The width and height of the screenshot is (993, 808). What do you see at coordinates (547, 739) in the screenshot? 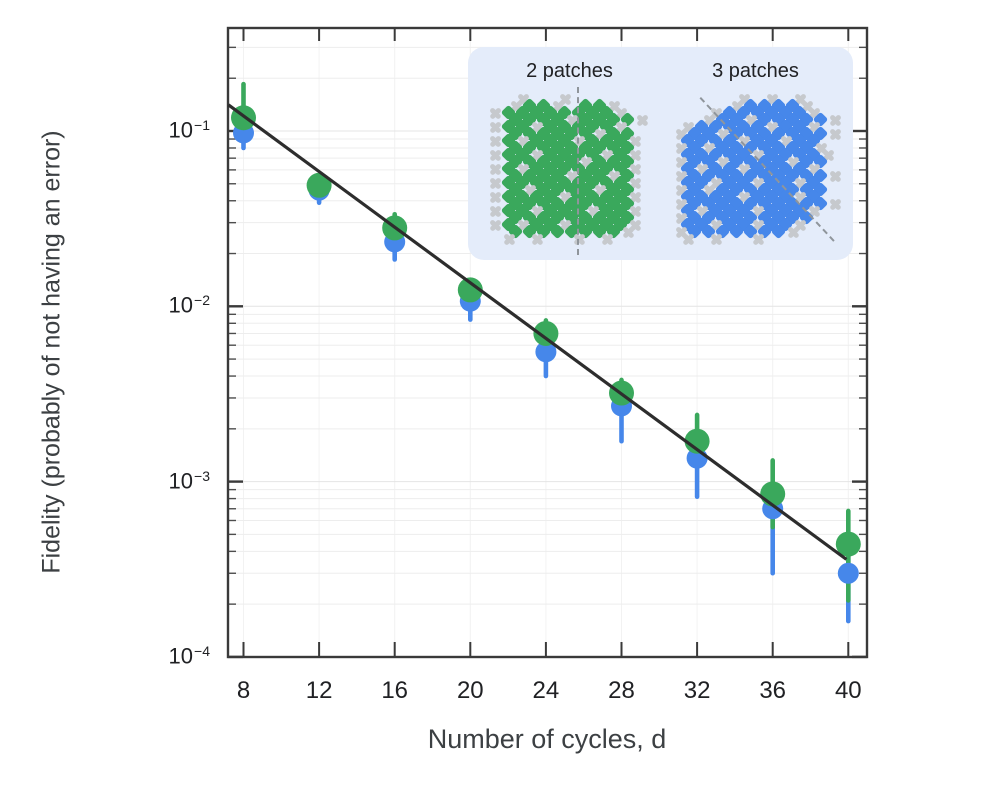
I see `x-axis-title: Number of cycles, d` at bounding box center [547, 739].